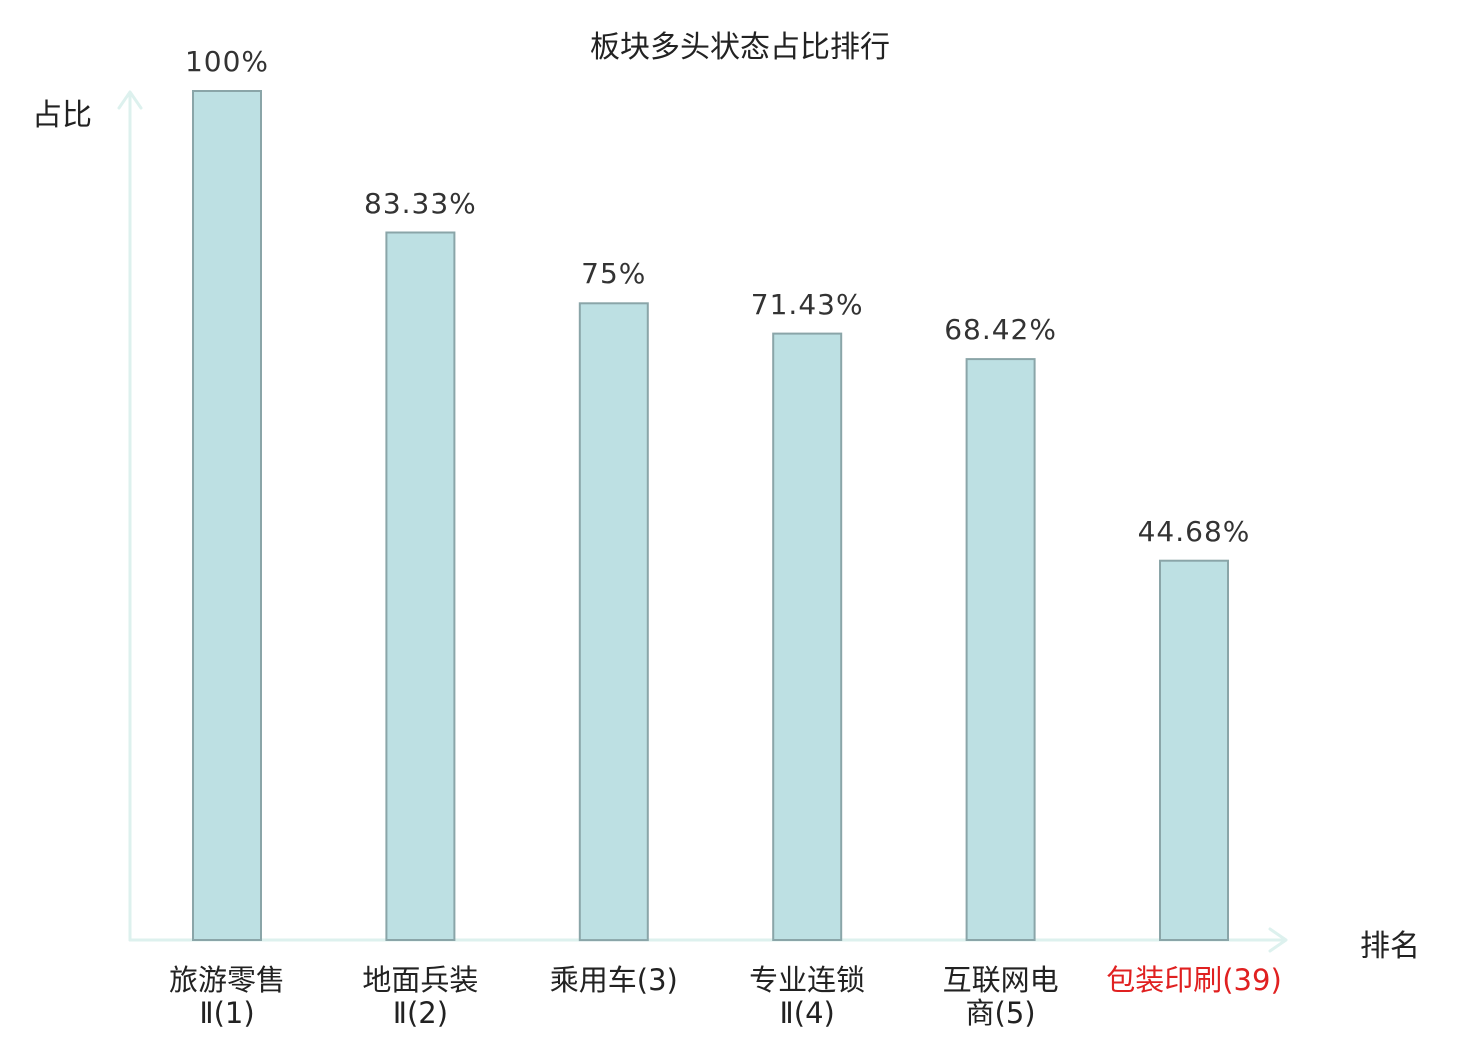  What do you see at coordinates (1278, 940) in the screenshot?
I see `x-axis-arrow-icon` at bounding box center [1278, 940].